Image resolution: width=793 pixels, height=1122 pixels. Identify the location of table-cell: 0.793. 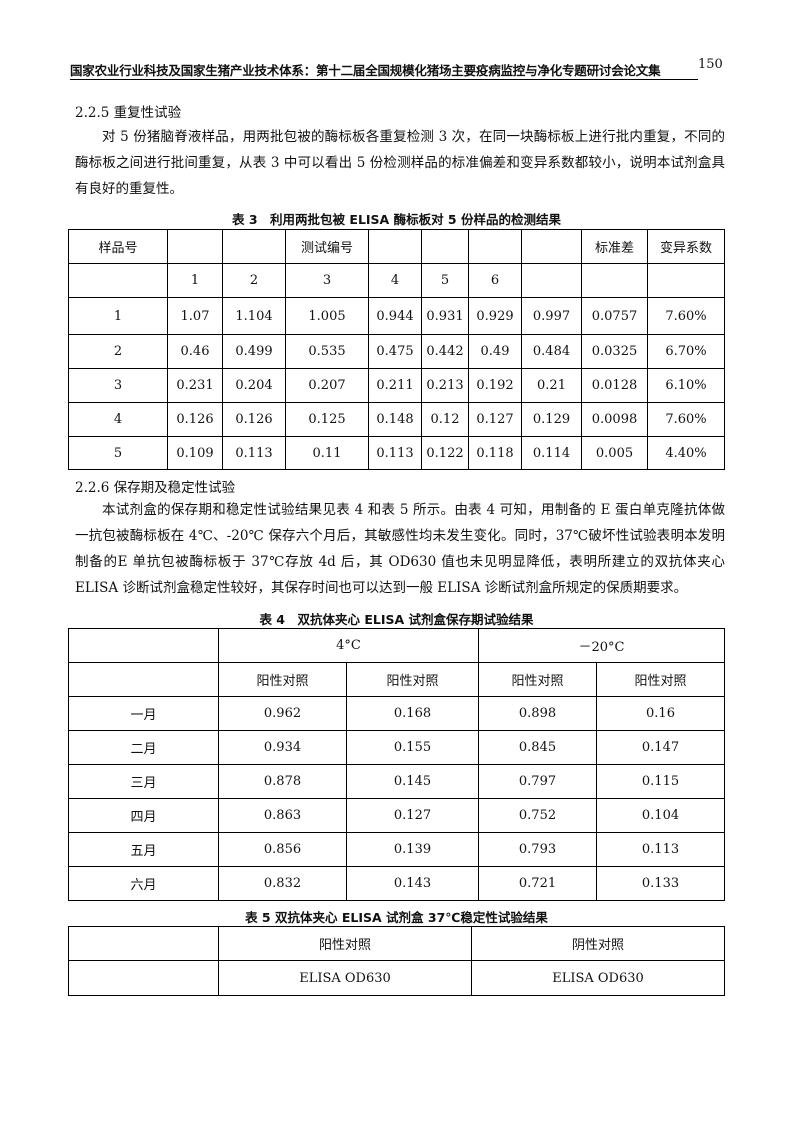
(537, 849).